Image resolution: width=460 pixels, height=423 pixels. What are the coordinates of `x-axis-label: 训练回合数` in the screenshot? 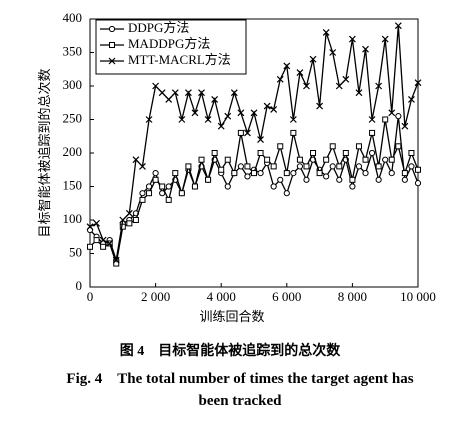 It's located at (231, 316).